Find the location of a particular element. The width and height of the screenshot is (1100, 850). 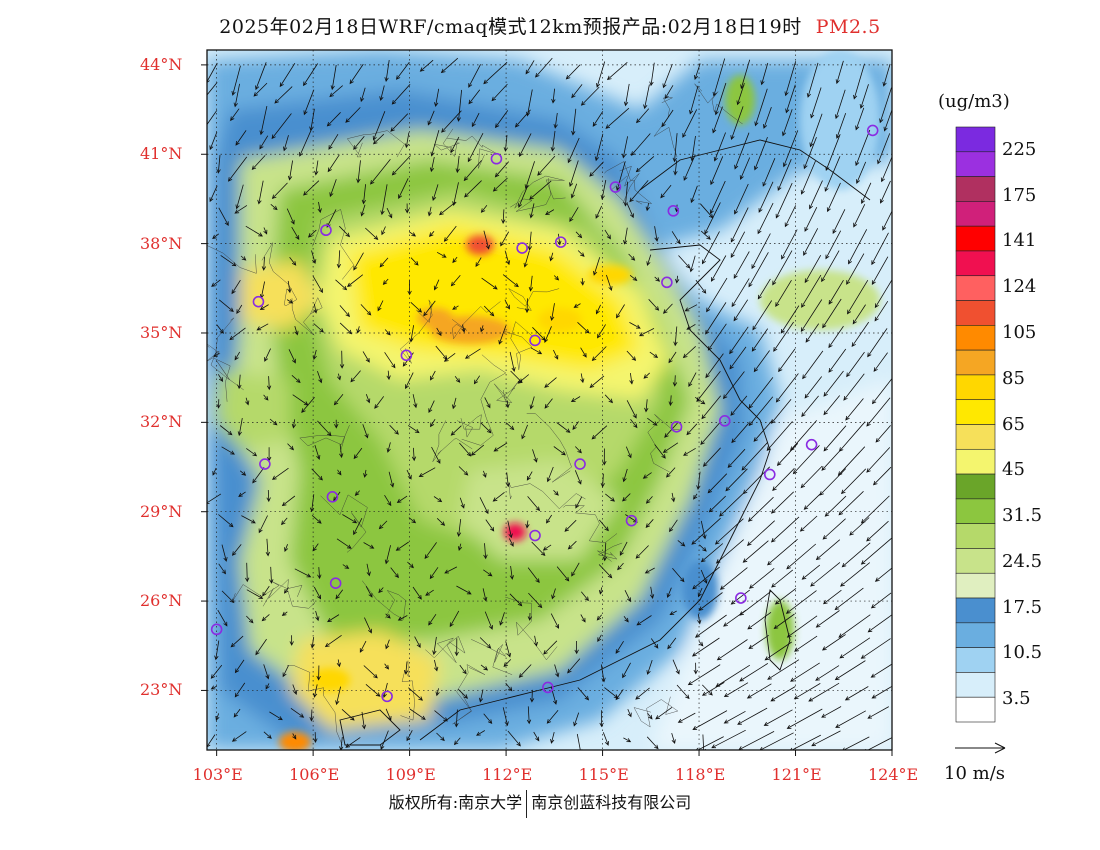

lon-tick-label: 118°E is located at coordinates (700, 774).